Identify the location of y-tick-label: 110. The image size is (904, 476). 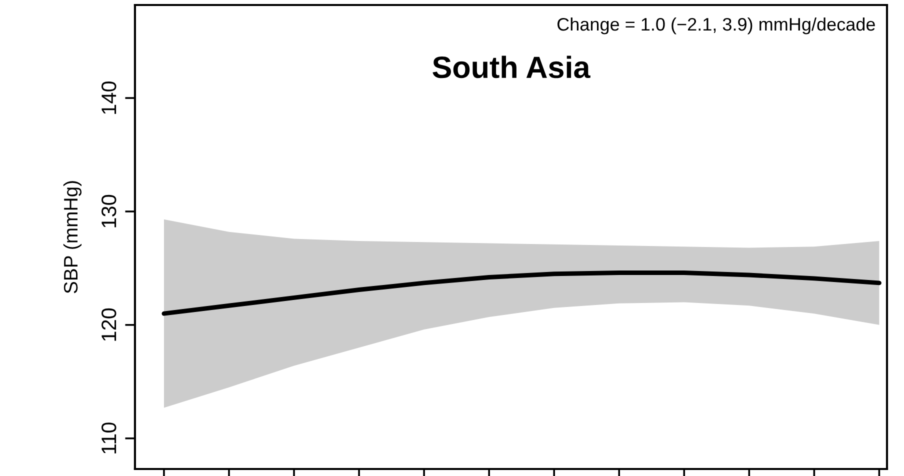
(109, 438).